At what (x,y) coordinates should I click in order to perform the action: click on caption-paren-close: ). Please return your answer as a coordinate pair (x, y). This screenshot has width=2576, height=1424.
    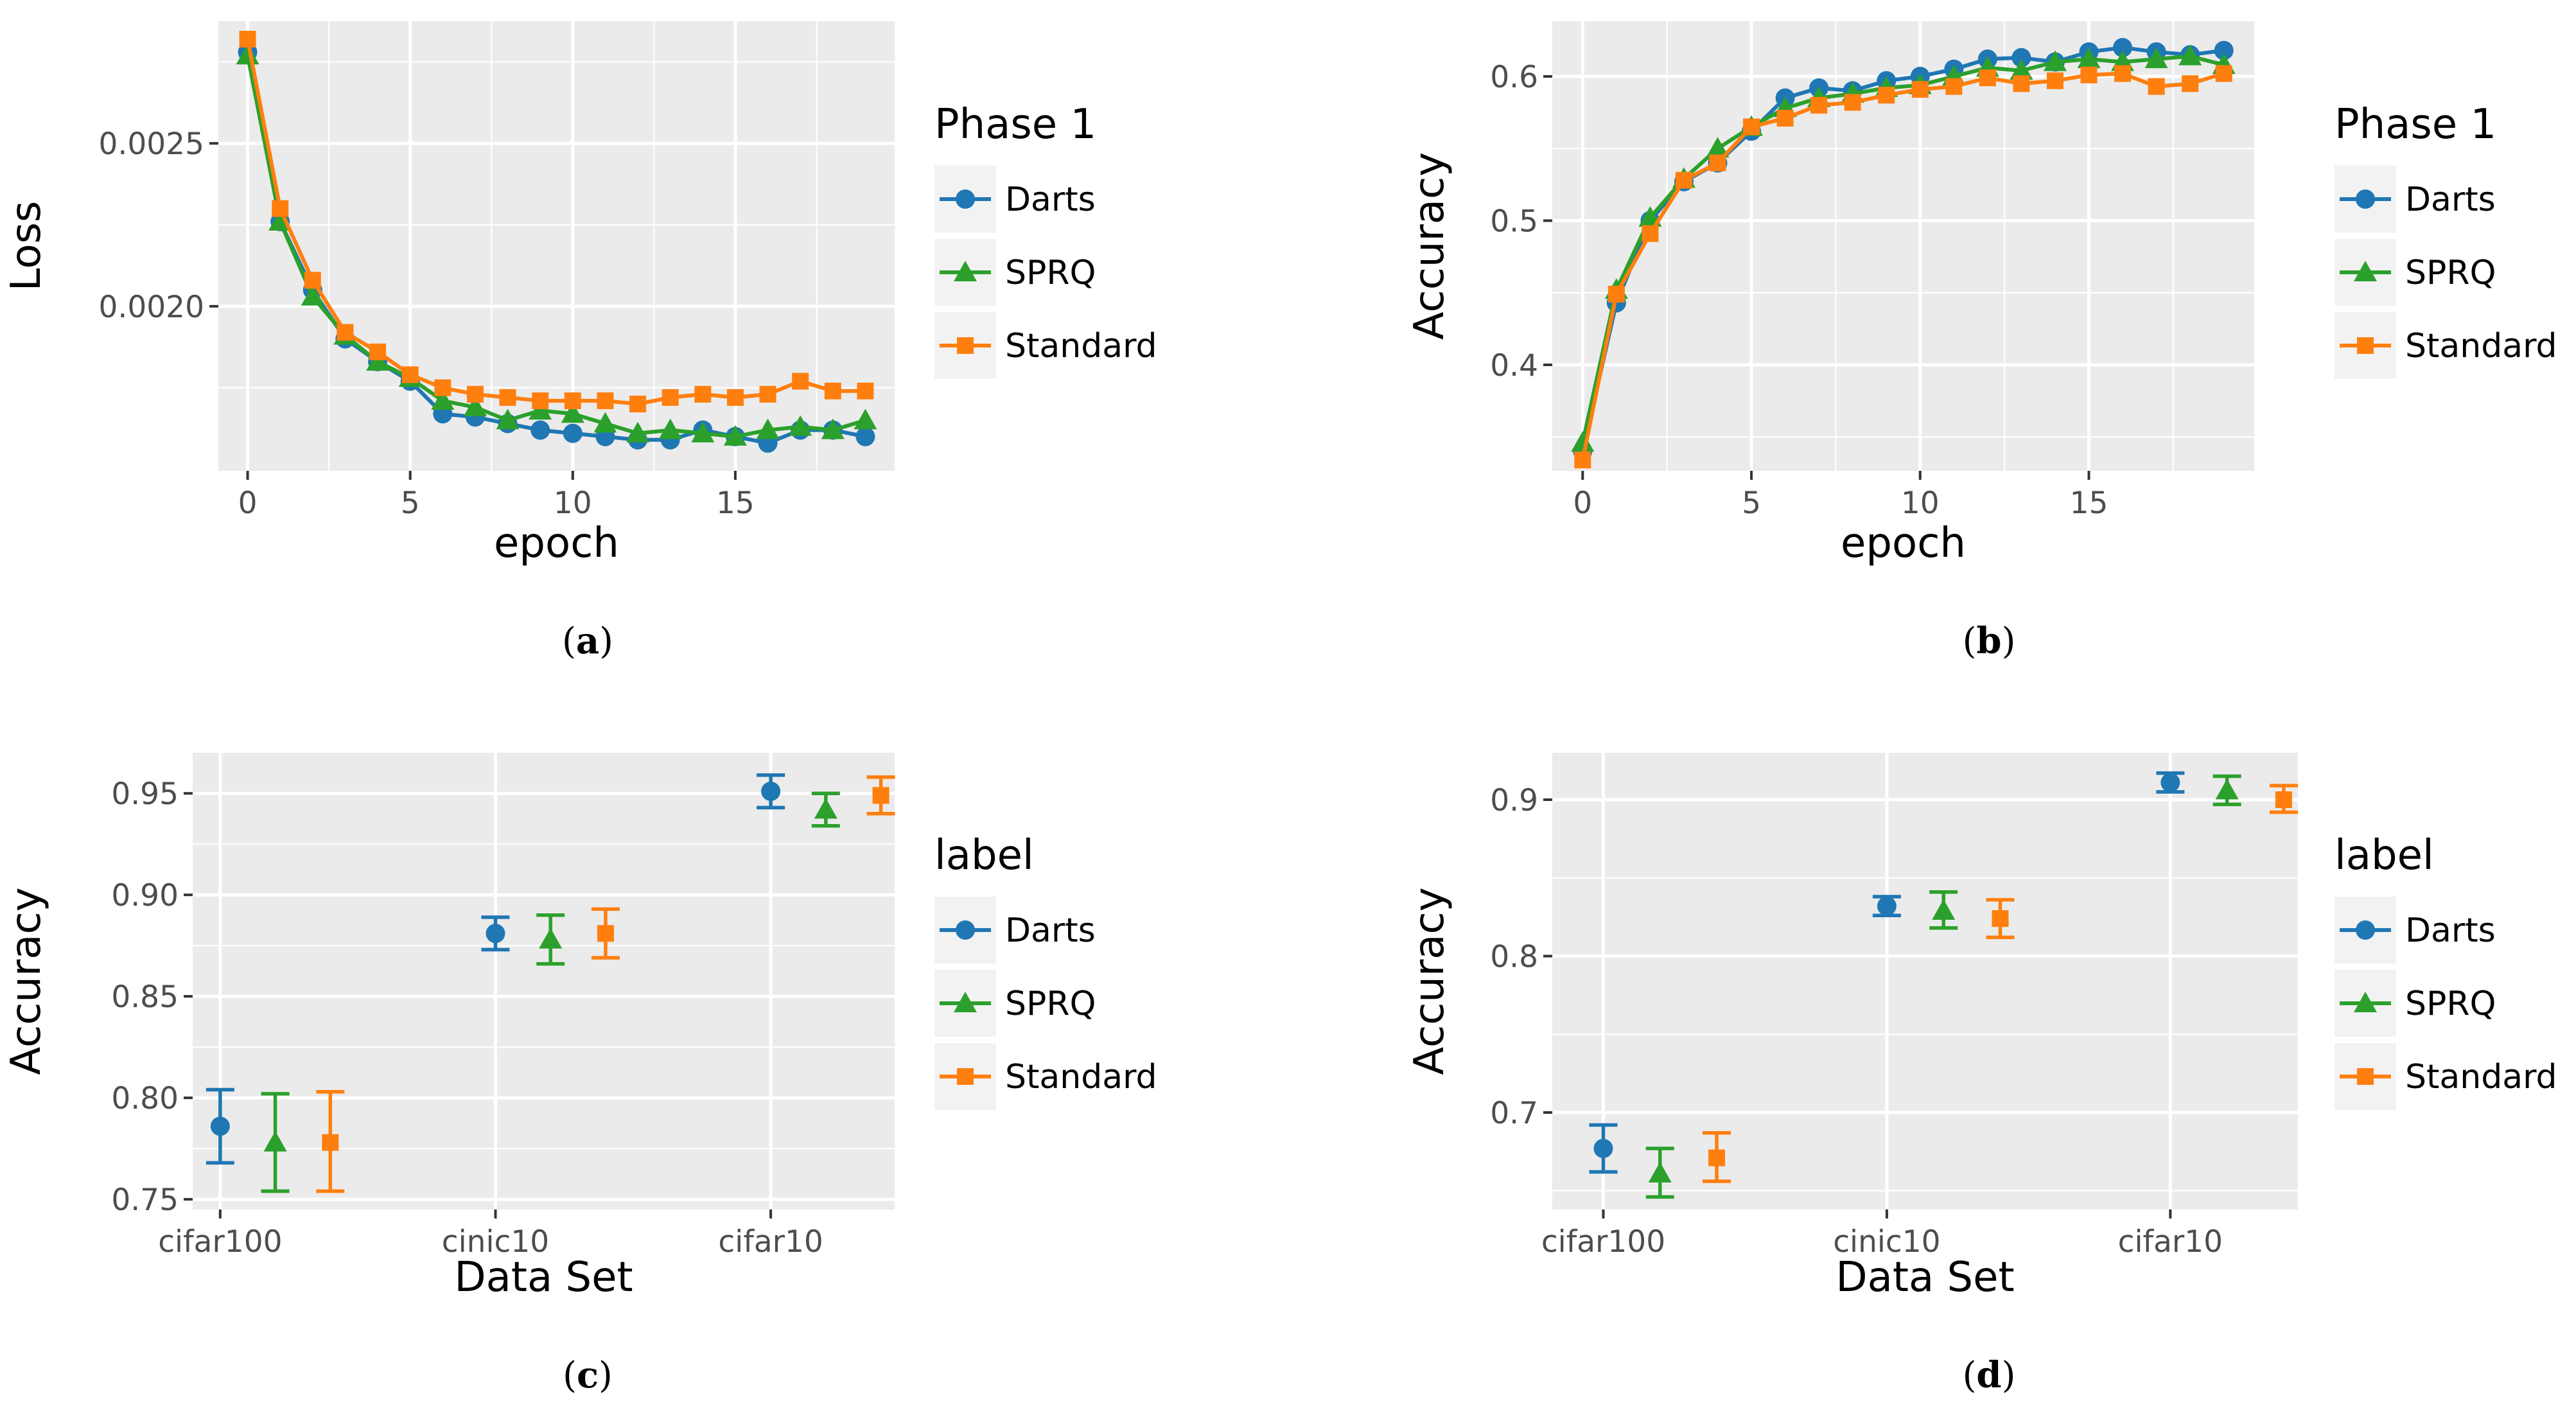
    Looking at the image, I should click on (606, 641).